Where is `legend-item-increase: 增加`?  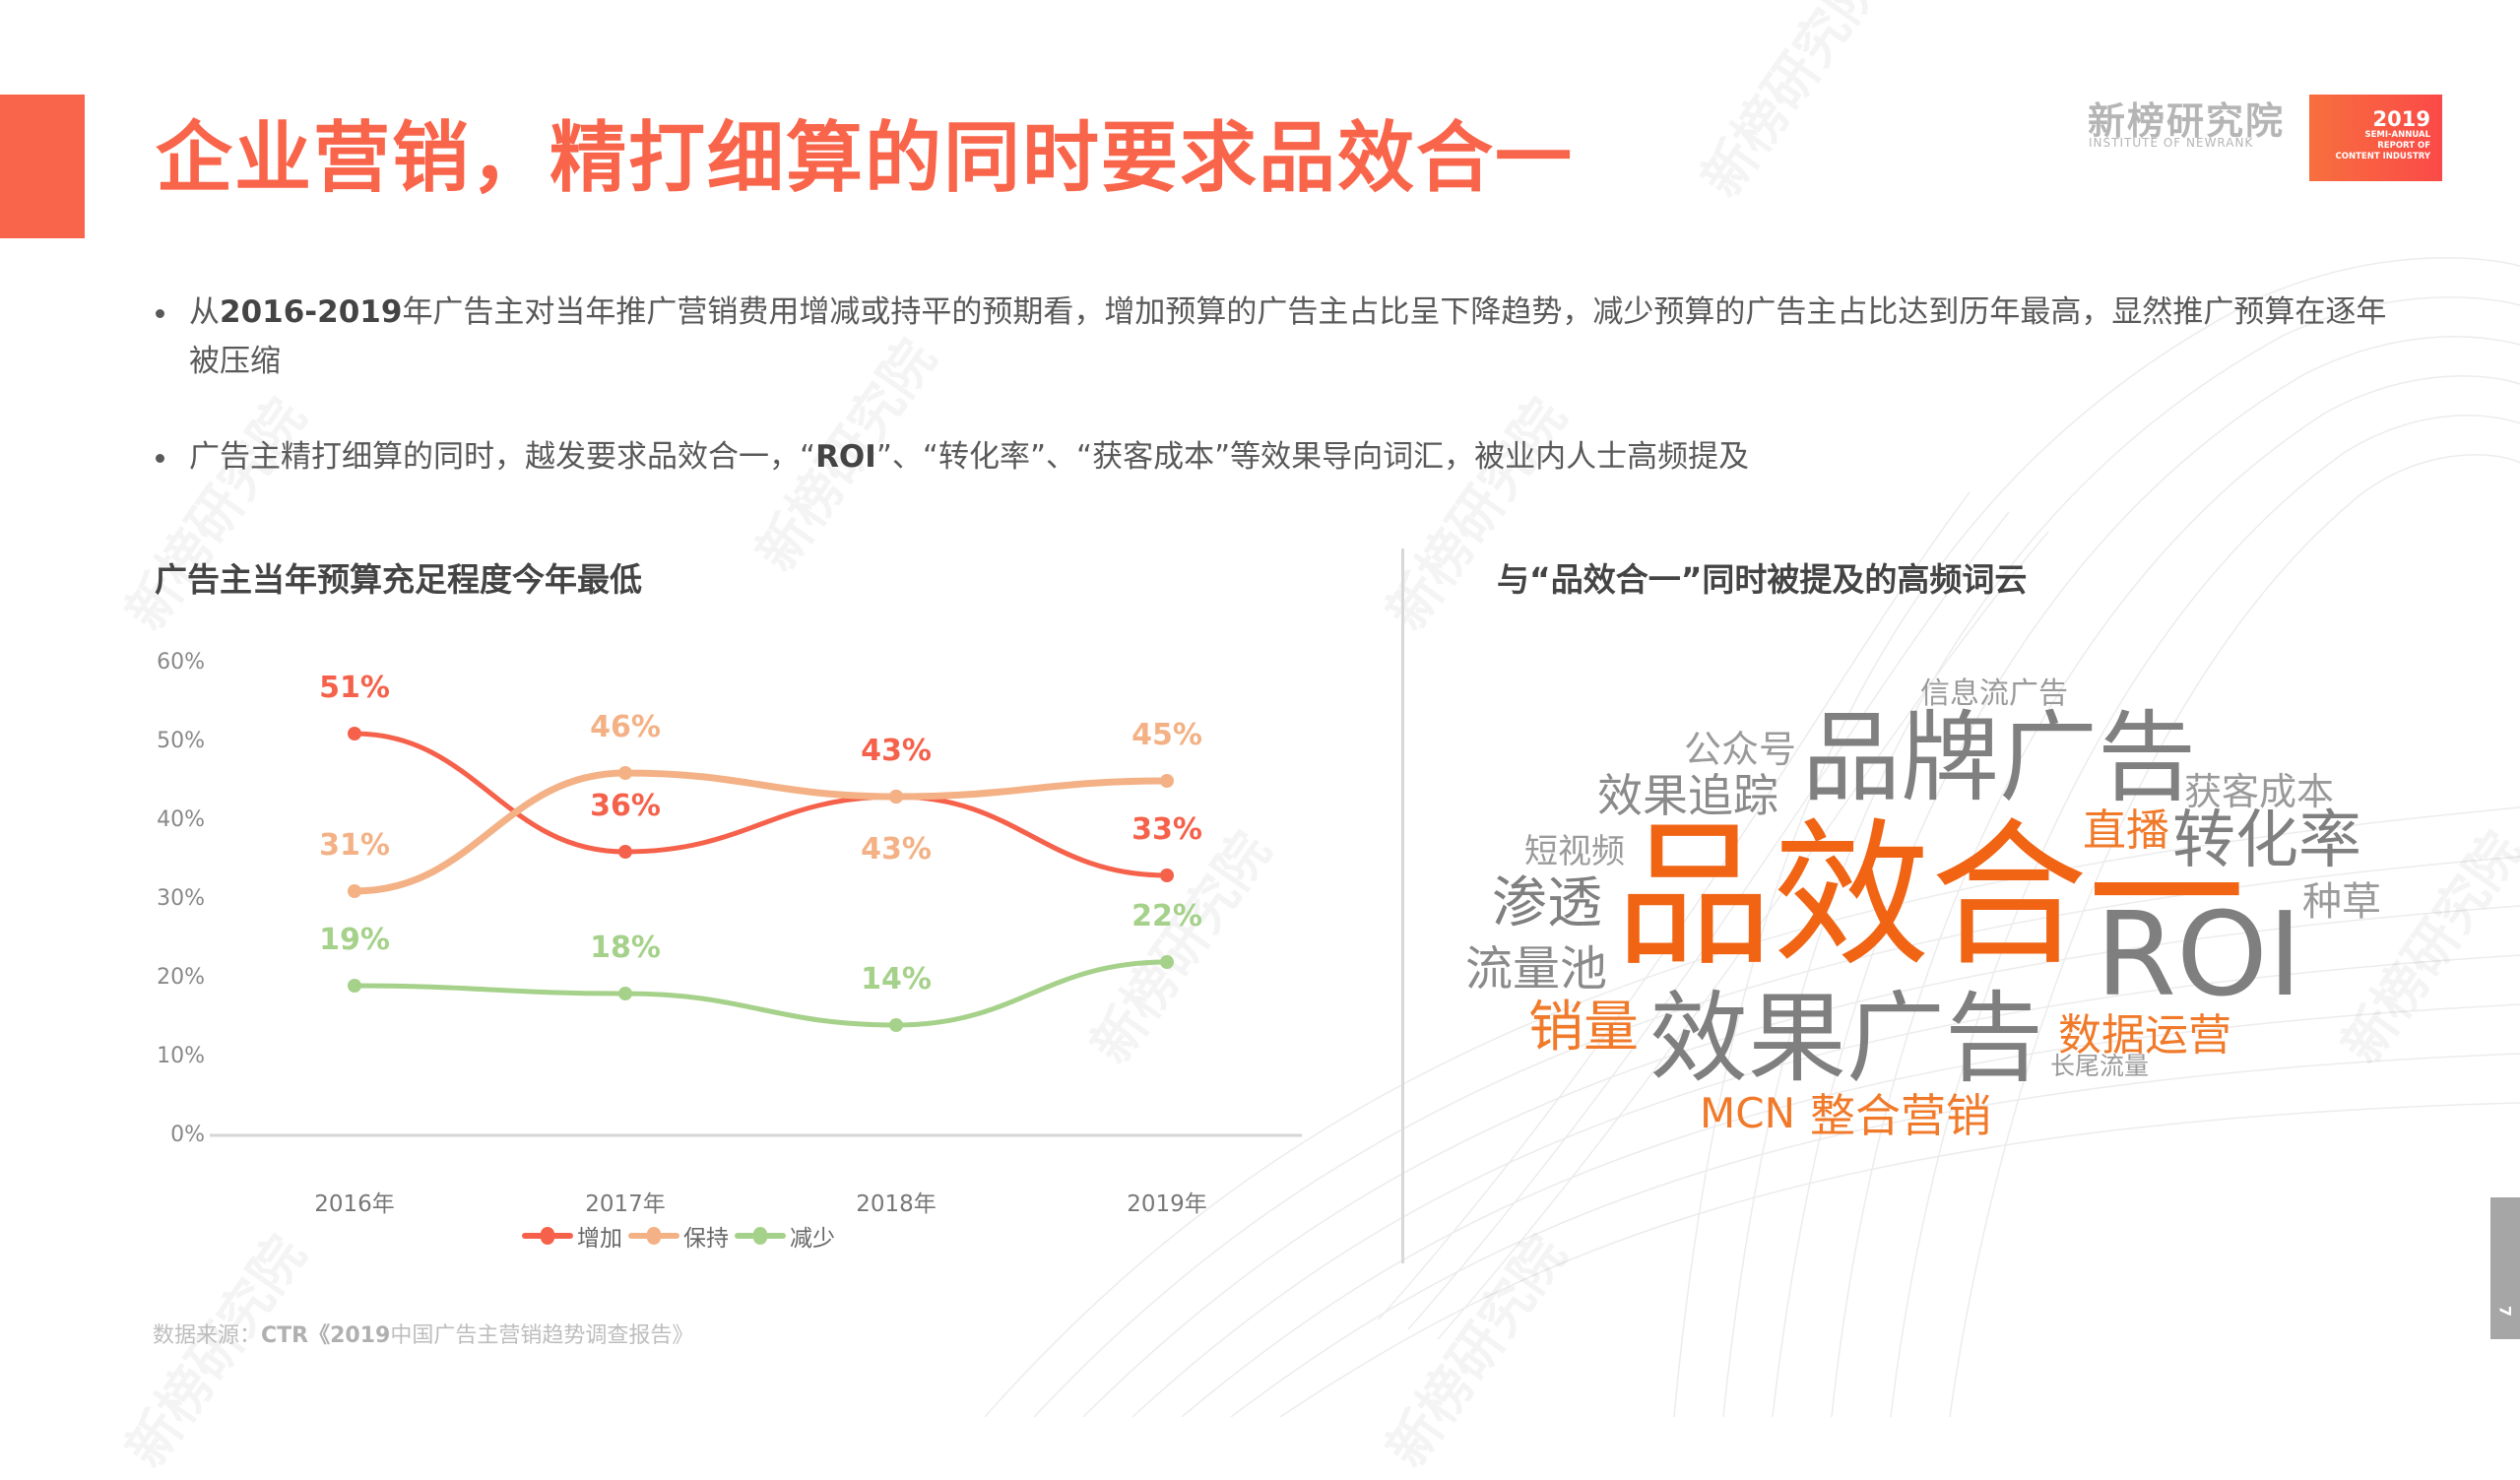 legend-item-increase: 增加 is located at coordinates (572, 1236).